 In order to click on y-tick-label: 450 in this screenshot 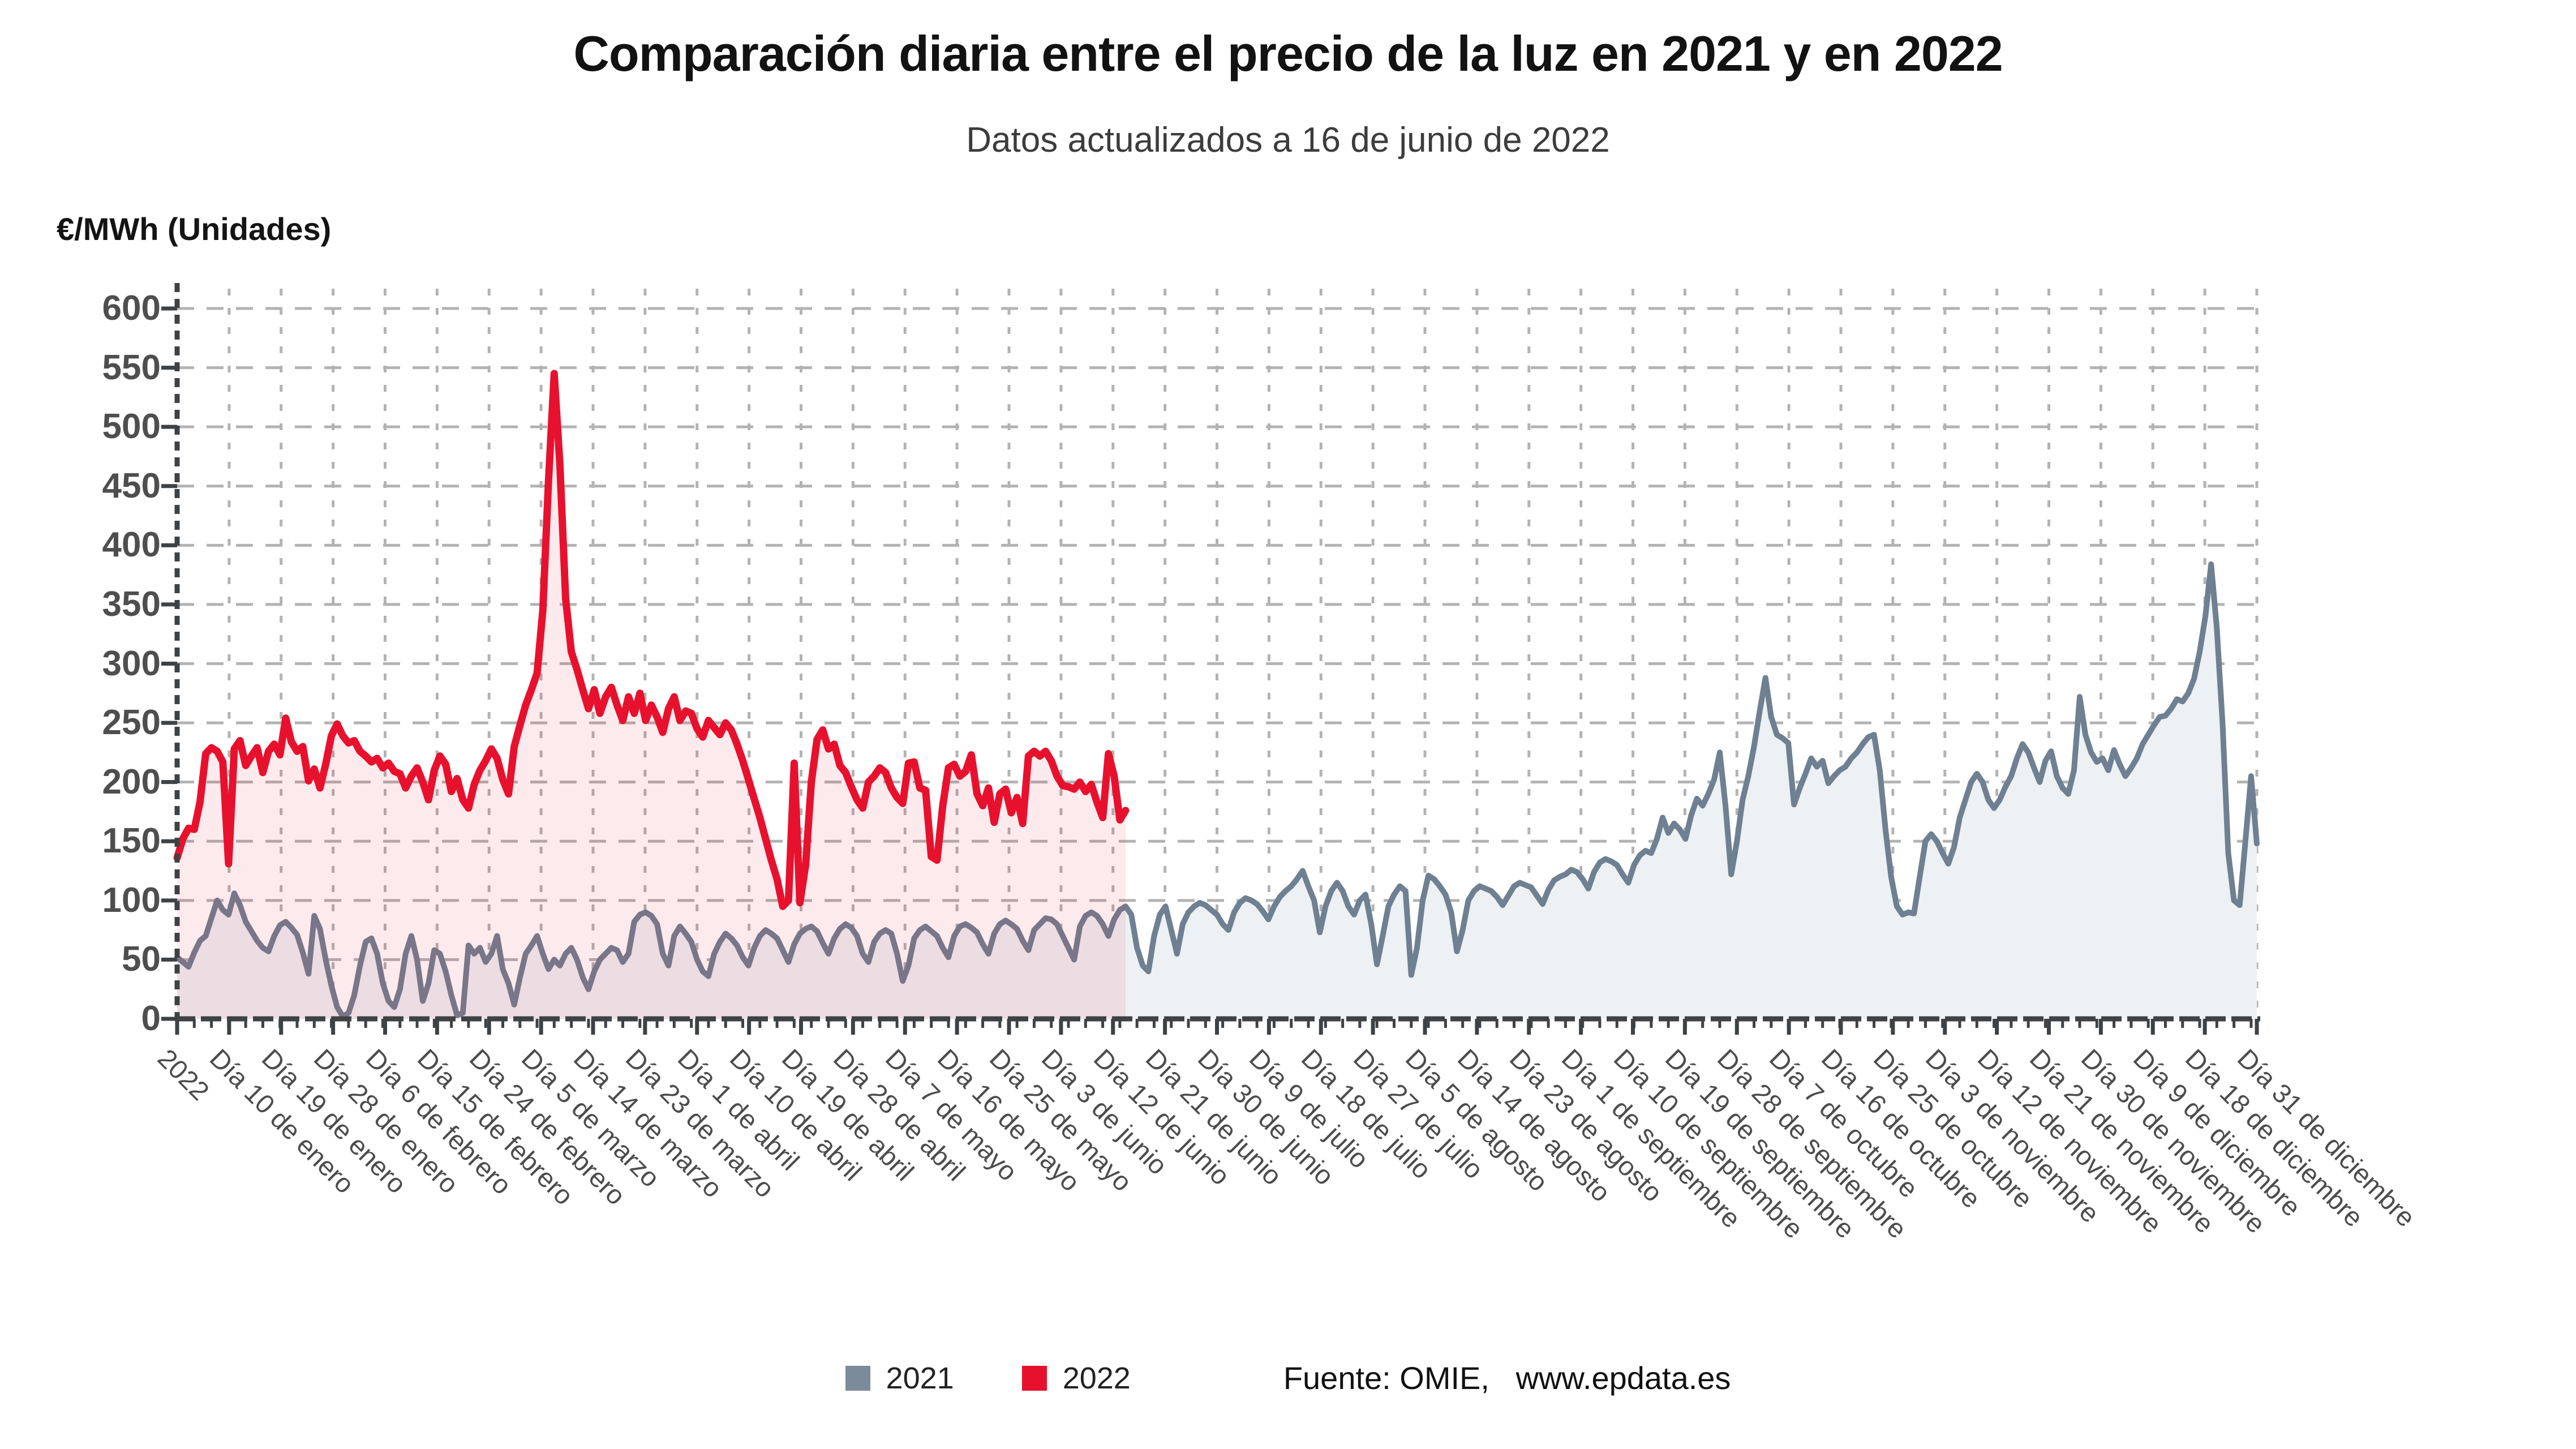, I will do `click(131, 485)`.